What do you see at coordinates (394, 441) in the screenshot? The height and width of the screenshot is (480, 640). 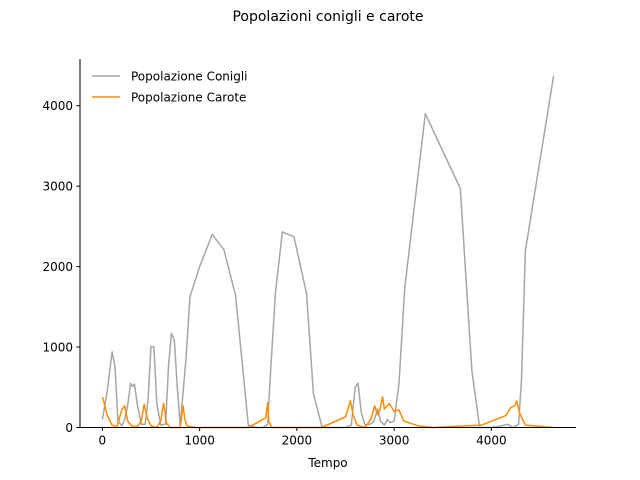 I see `x-tick-label-3: 3000` at bounding box center [394, 441].